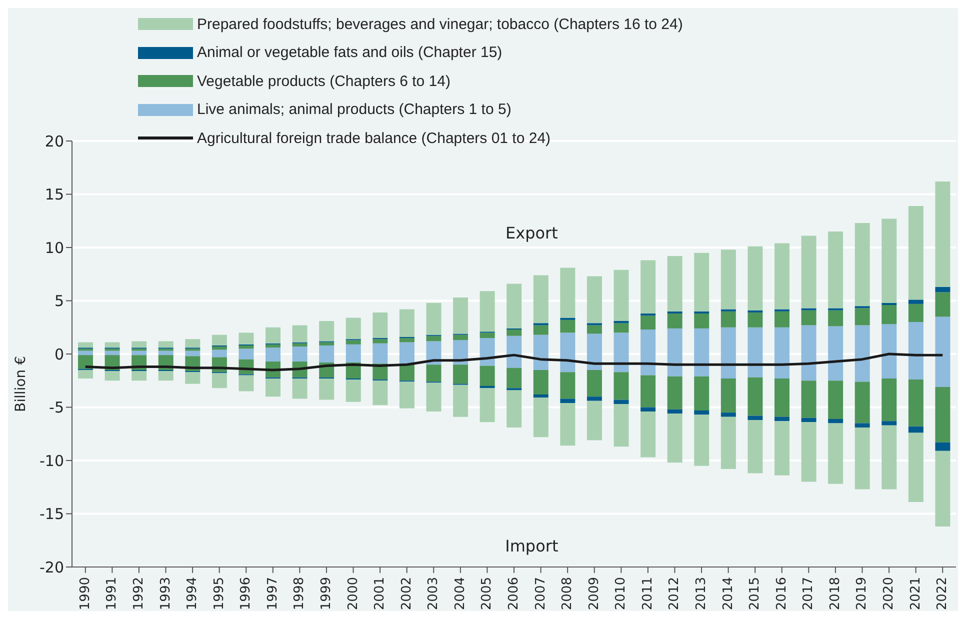 This screenshot has height=619, width=960. What do you see at coordinates (460, 593) in the screenshot?
I see `x-tick-label: 2004` at bounding box center [460, 593].